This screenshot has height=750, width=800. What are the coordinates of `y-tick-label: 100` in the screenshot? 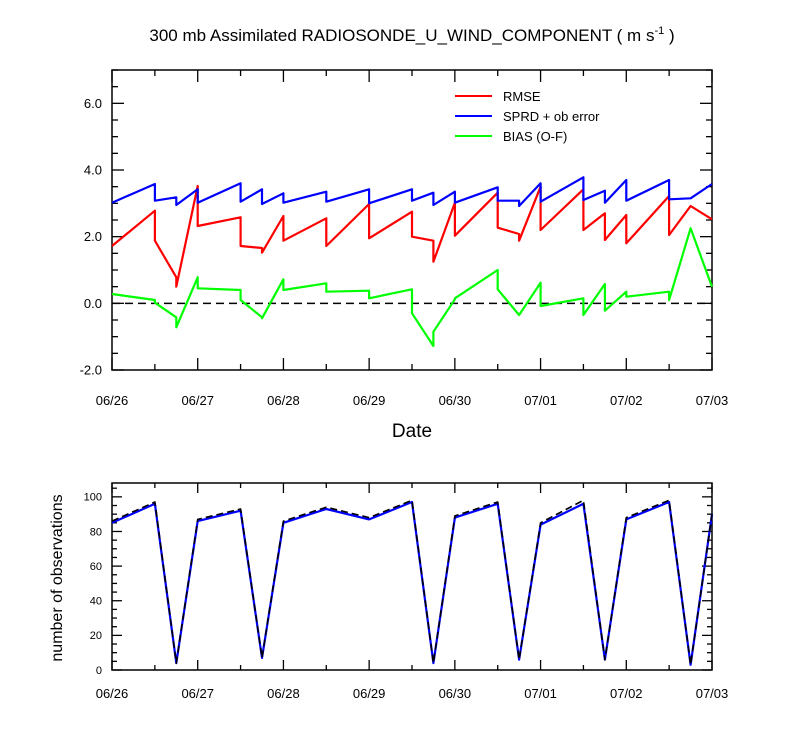 It's located at (93, 498).